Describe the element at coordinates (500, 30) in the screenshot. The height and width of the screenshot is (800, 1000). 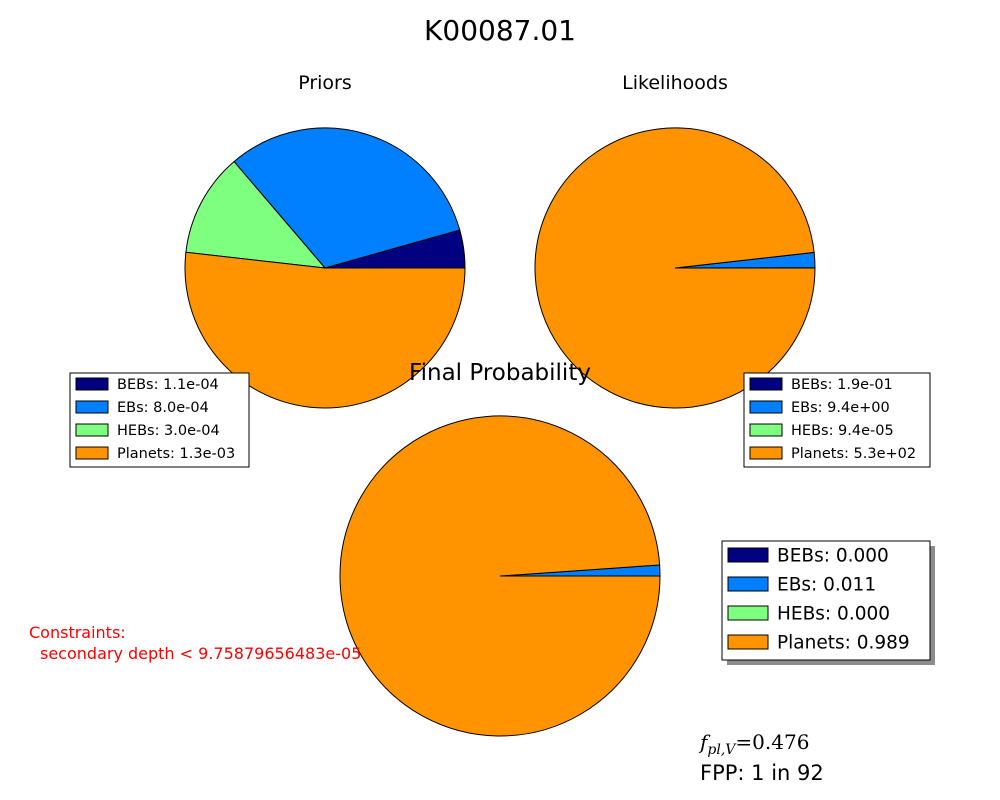
I see `figure-title: K00087.01` at that location.